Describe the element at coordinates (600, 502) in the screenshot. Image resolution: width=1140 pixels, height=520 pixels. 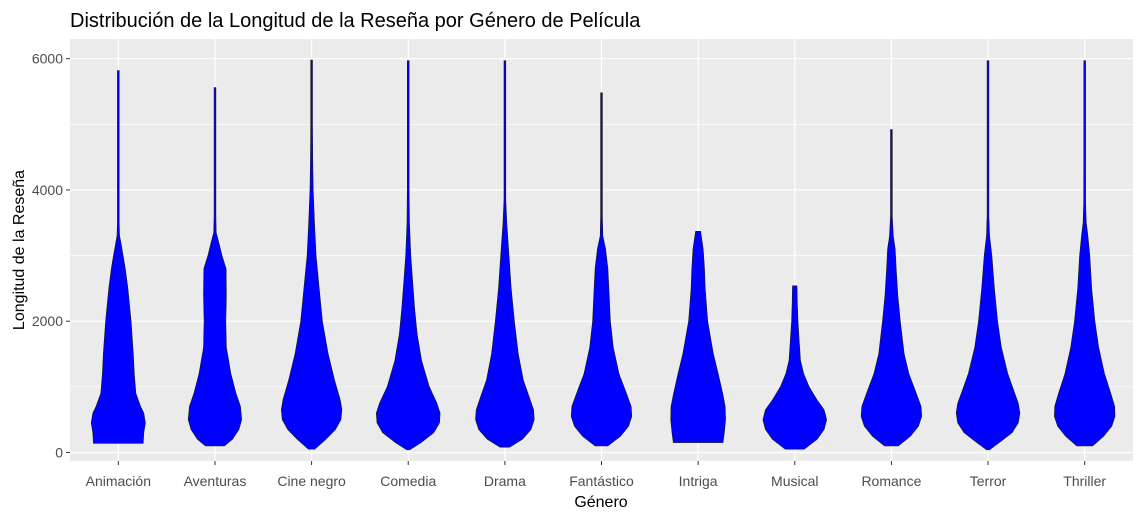
I see `x-axis-title: Género` at that location.